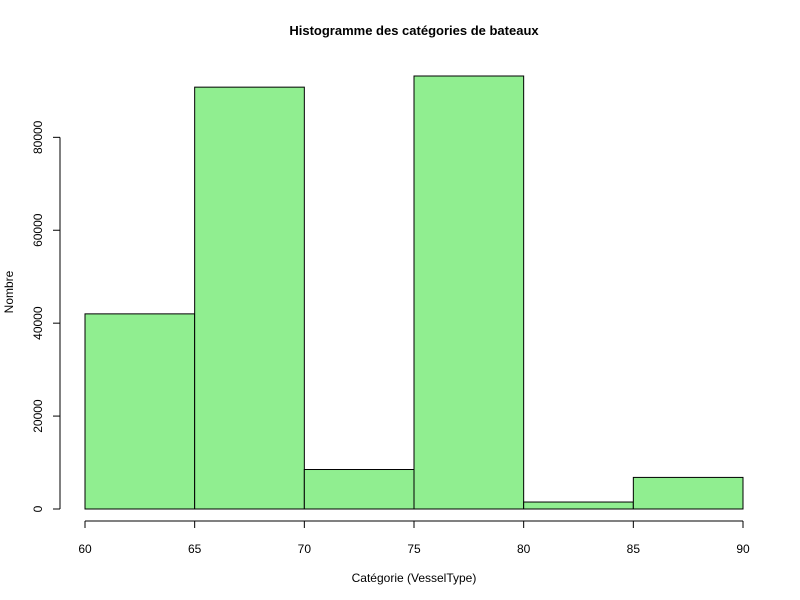  What do you see at coordinates (414, 549) in the screenshot?
I see `x-tick-label: 75` at bounding box center [414, 549].